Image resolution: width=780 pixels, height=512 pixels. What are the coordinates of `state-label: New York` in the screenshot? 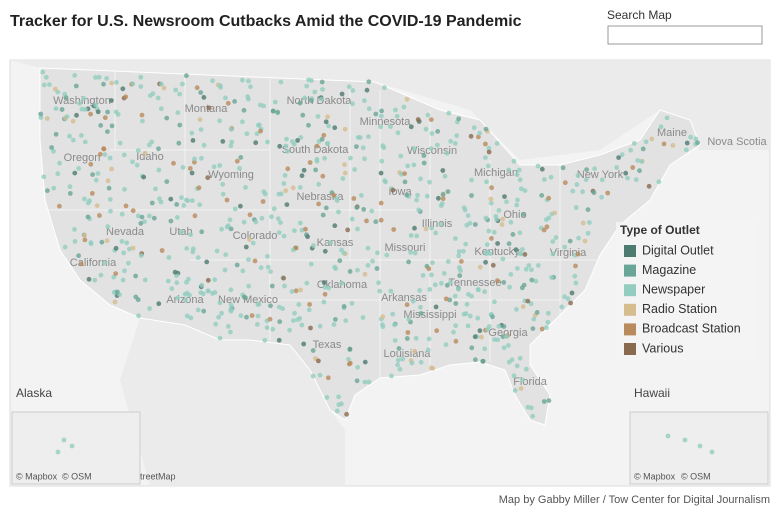 It's located at (600, 175).